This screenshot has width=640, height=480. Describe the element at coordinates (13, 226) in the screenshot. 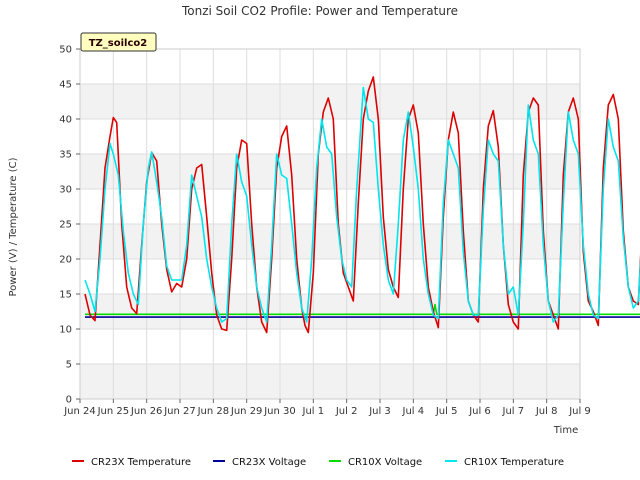

I see `y-axis-title: Power (V) / Temperature (C)` at that location.